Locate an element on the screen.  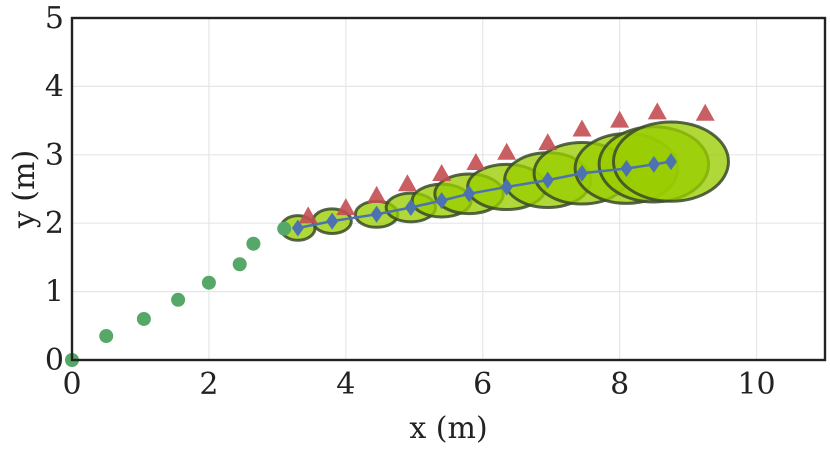
x-tick-label: 4 is located at coordinates (345, 384).